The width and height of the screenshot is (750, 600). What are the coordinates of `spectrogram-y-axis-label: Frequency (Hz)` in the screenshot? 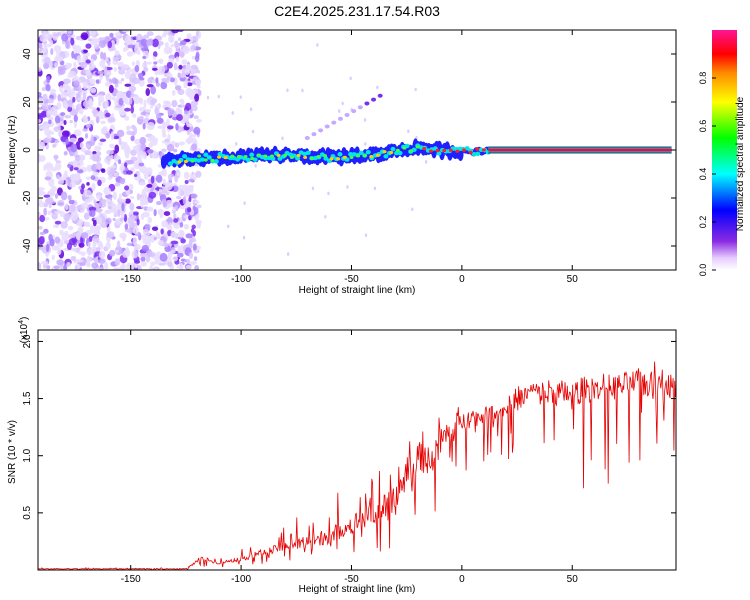 It's located at (12, 150).